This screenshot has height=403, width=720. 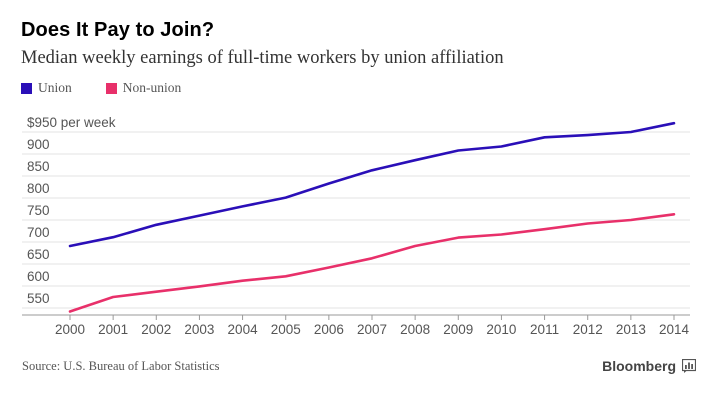 I want to click on x-tick-label-2011: 2011, so click(x=544, y=329).